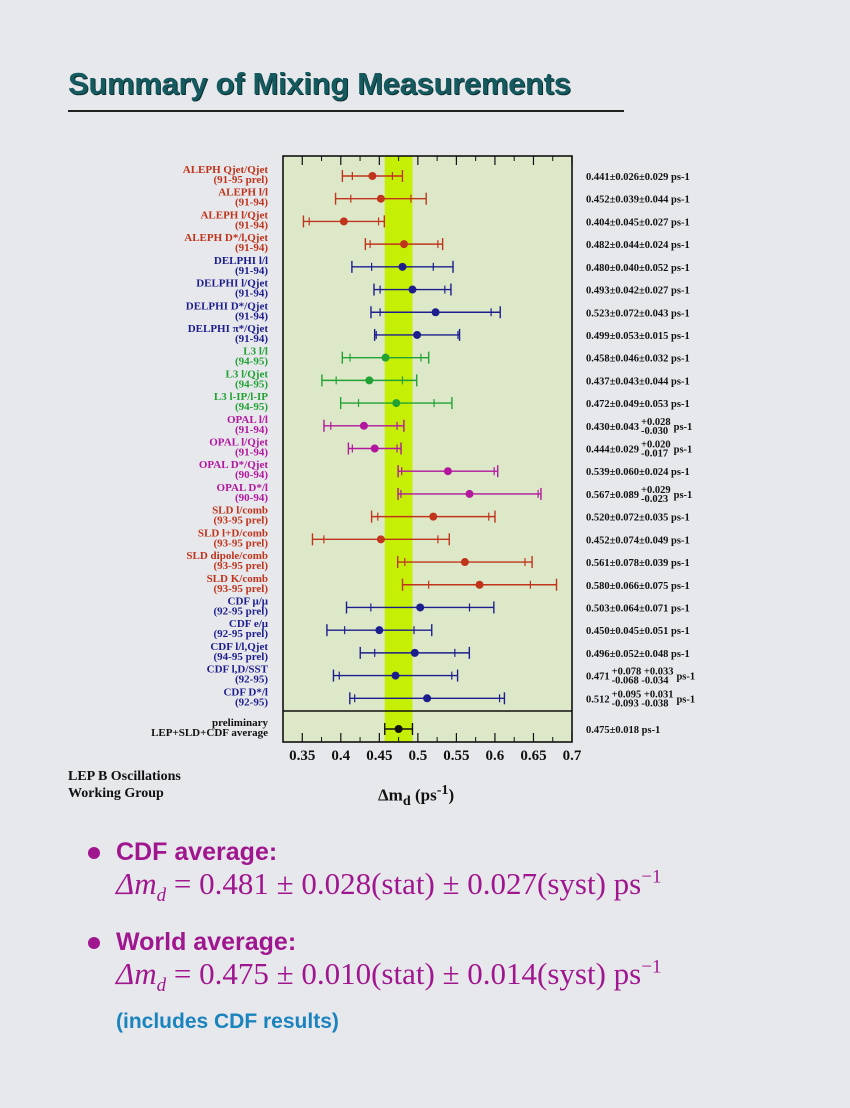 The image size is (850, 1108). Describe the element at coordinates (404, 883) in the screenshot. I see `formula-rhs: = 0.481 ± 0.028(stat) ± 0.027(syst) ps` at that location.